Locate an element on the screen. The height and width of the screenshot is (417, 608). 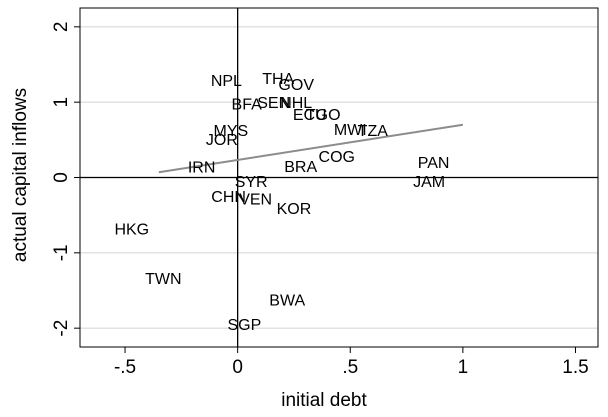
y-tick-label-1: -1 is located at coordinates (61, 252).